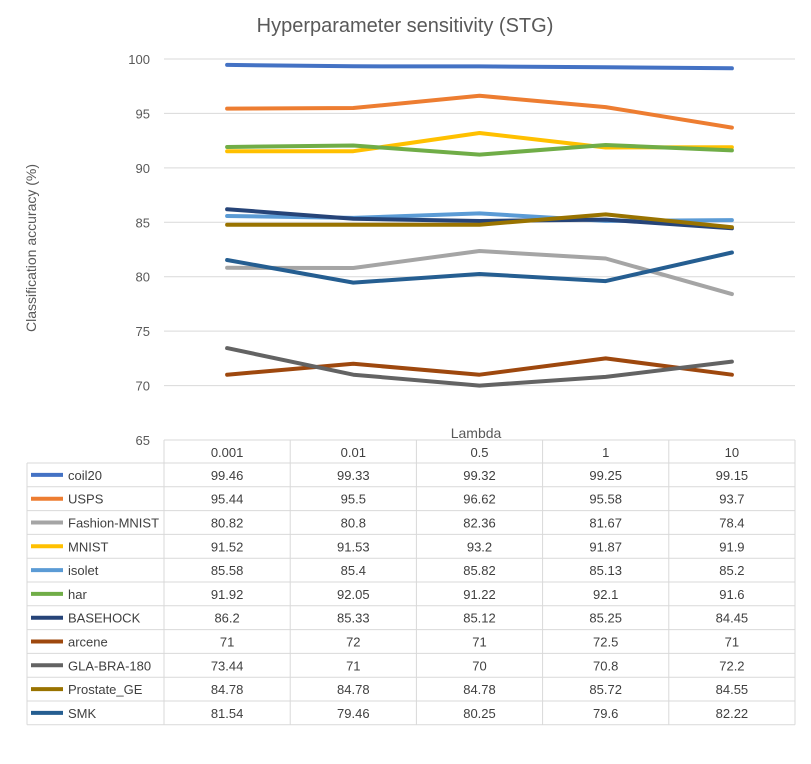 The height and width of the screenshot is (764, 811). I want to click on table-cell-value: 85.2, so click(731, 570).